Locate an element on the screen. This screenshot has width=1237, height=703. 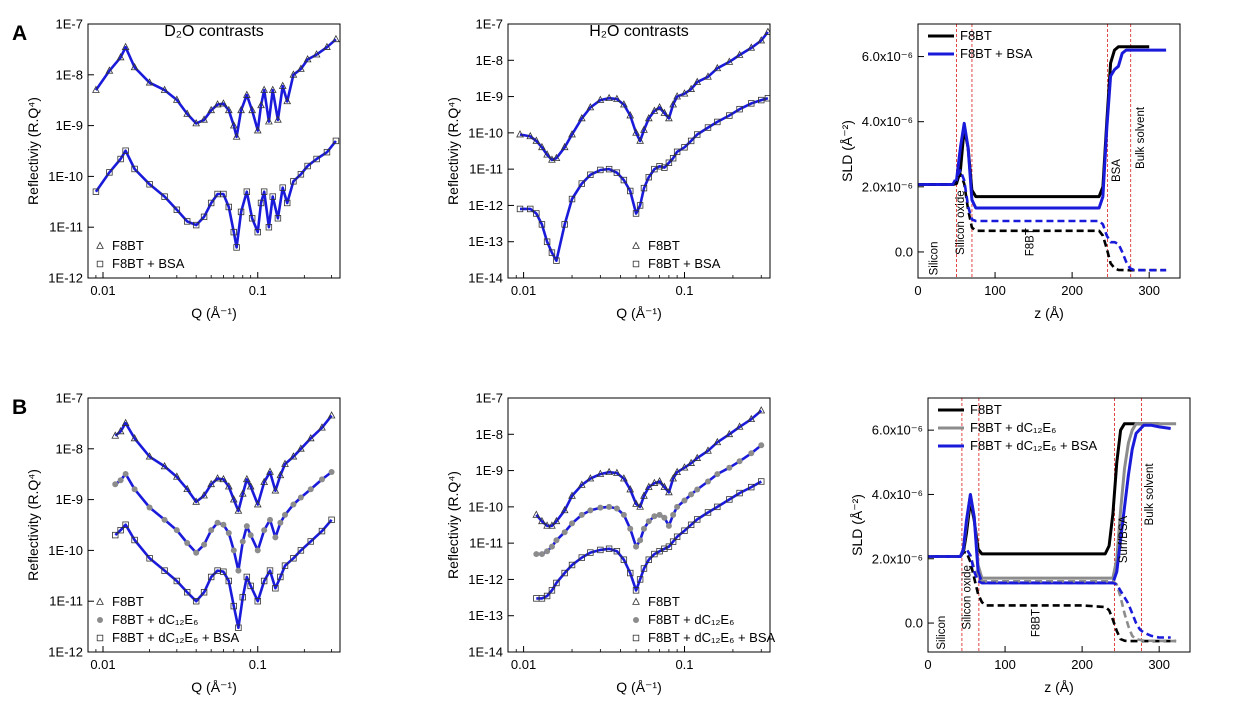
legend: F8BT F8BT + BSA is located at coordinates (980, 44).